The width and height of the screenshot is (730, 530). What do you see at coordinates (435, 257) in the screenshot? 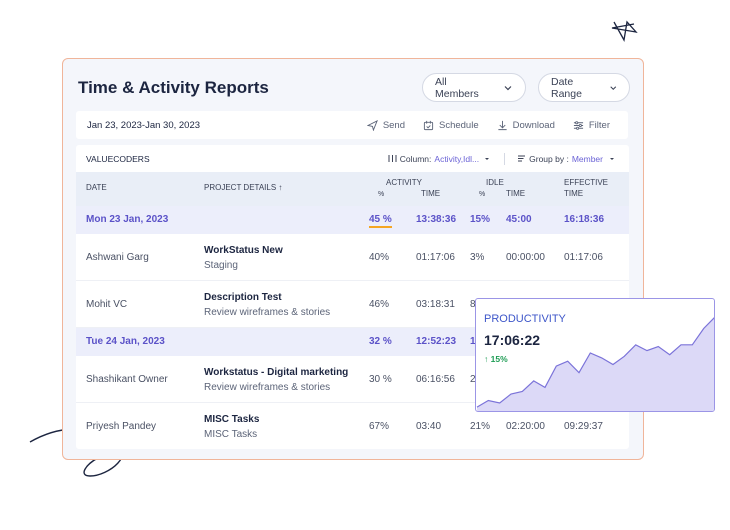
I see `activity-time: 01:17:06` at bounding box center [435, 257].